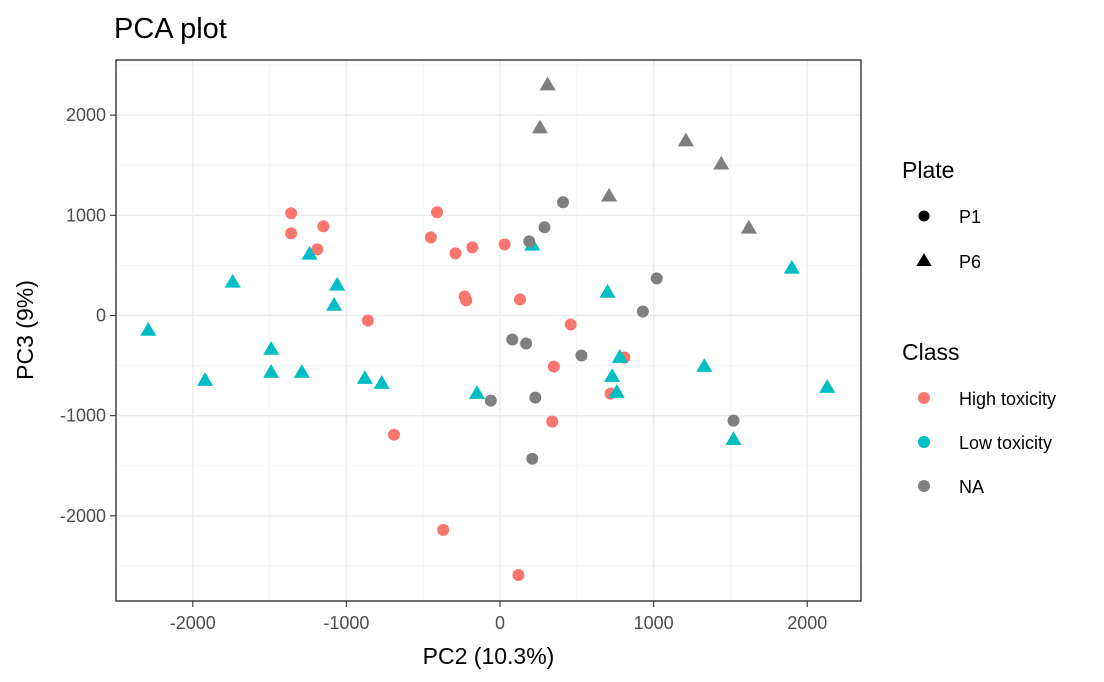 The width and height of the screenshot is (1104, 682). What do you see at coordinates (924, 216) in the screenshot?
I see `legend-key-circle` at bounding box center [924, 216].